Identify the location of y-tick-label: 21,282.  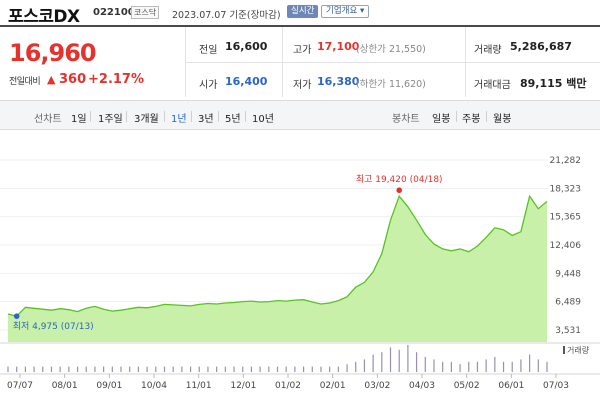
(566, 161).